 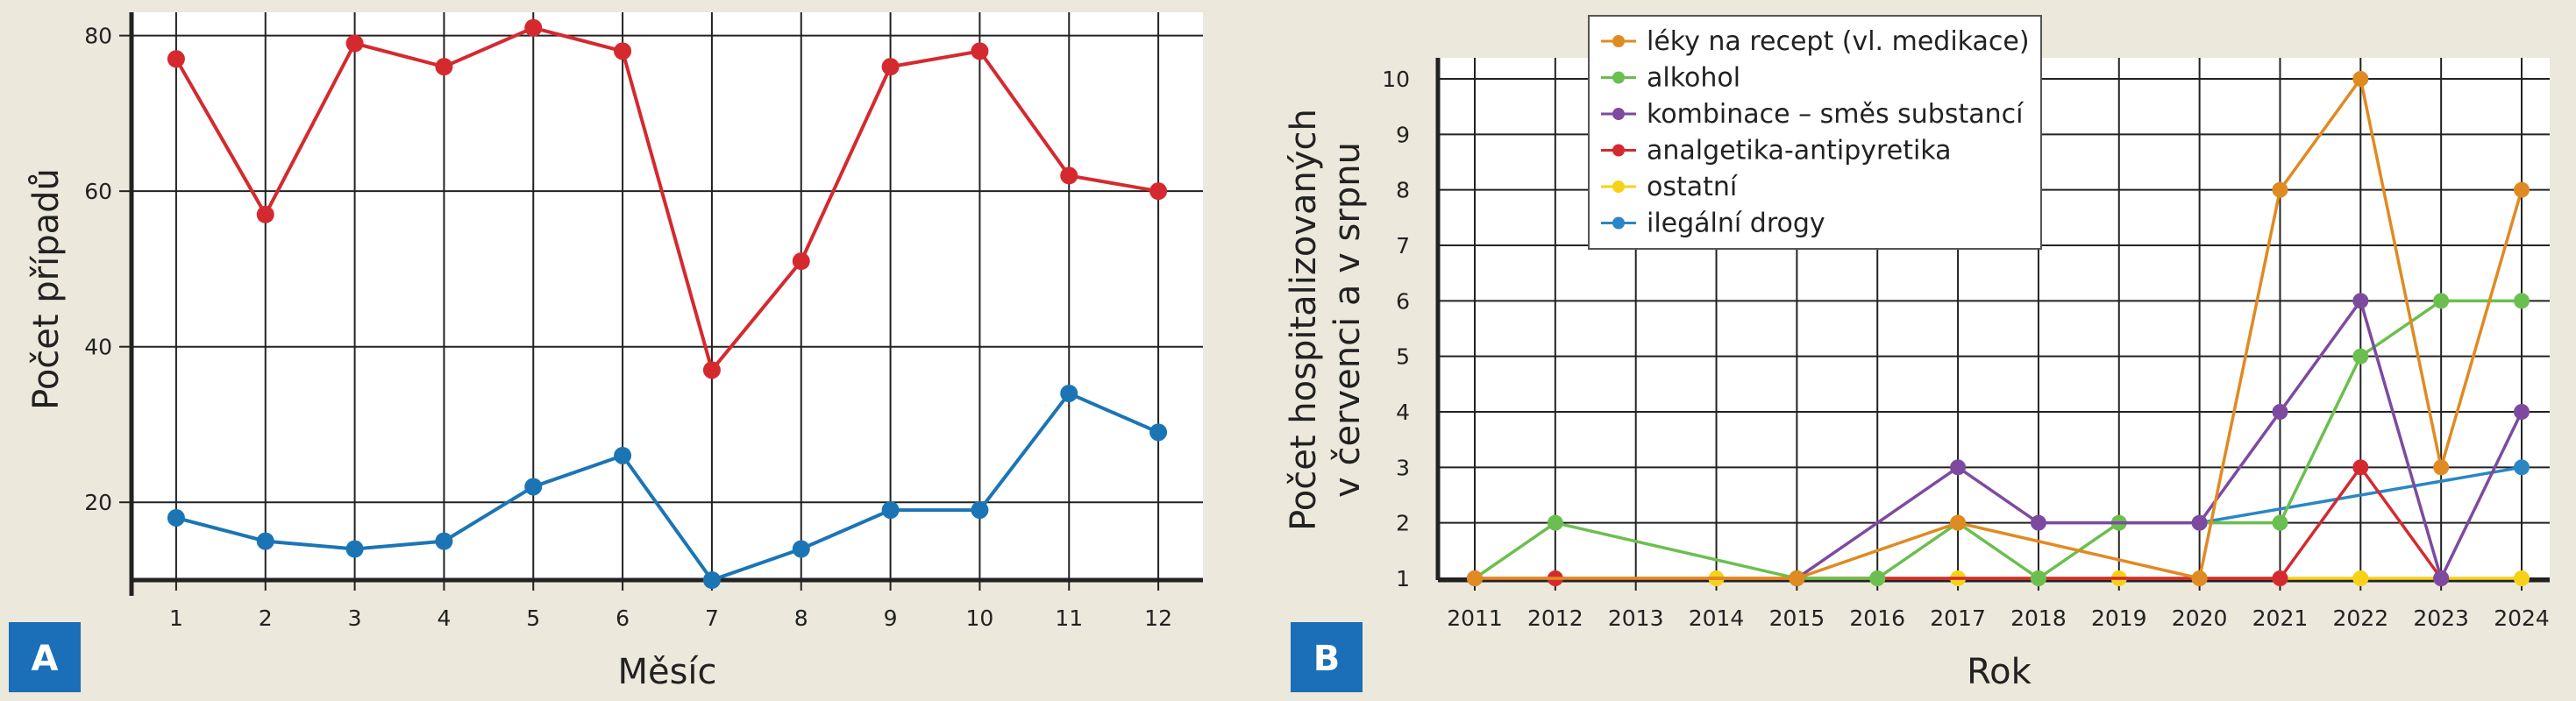 What do you see at coordinates (1797, 618) in the screenshot?
I see `chart-b-x-tick-label: 2015` at bounding box center [1797, 618].